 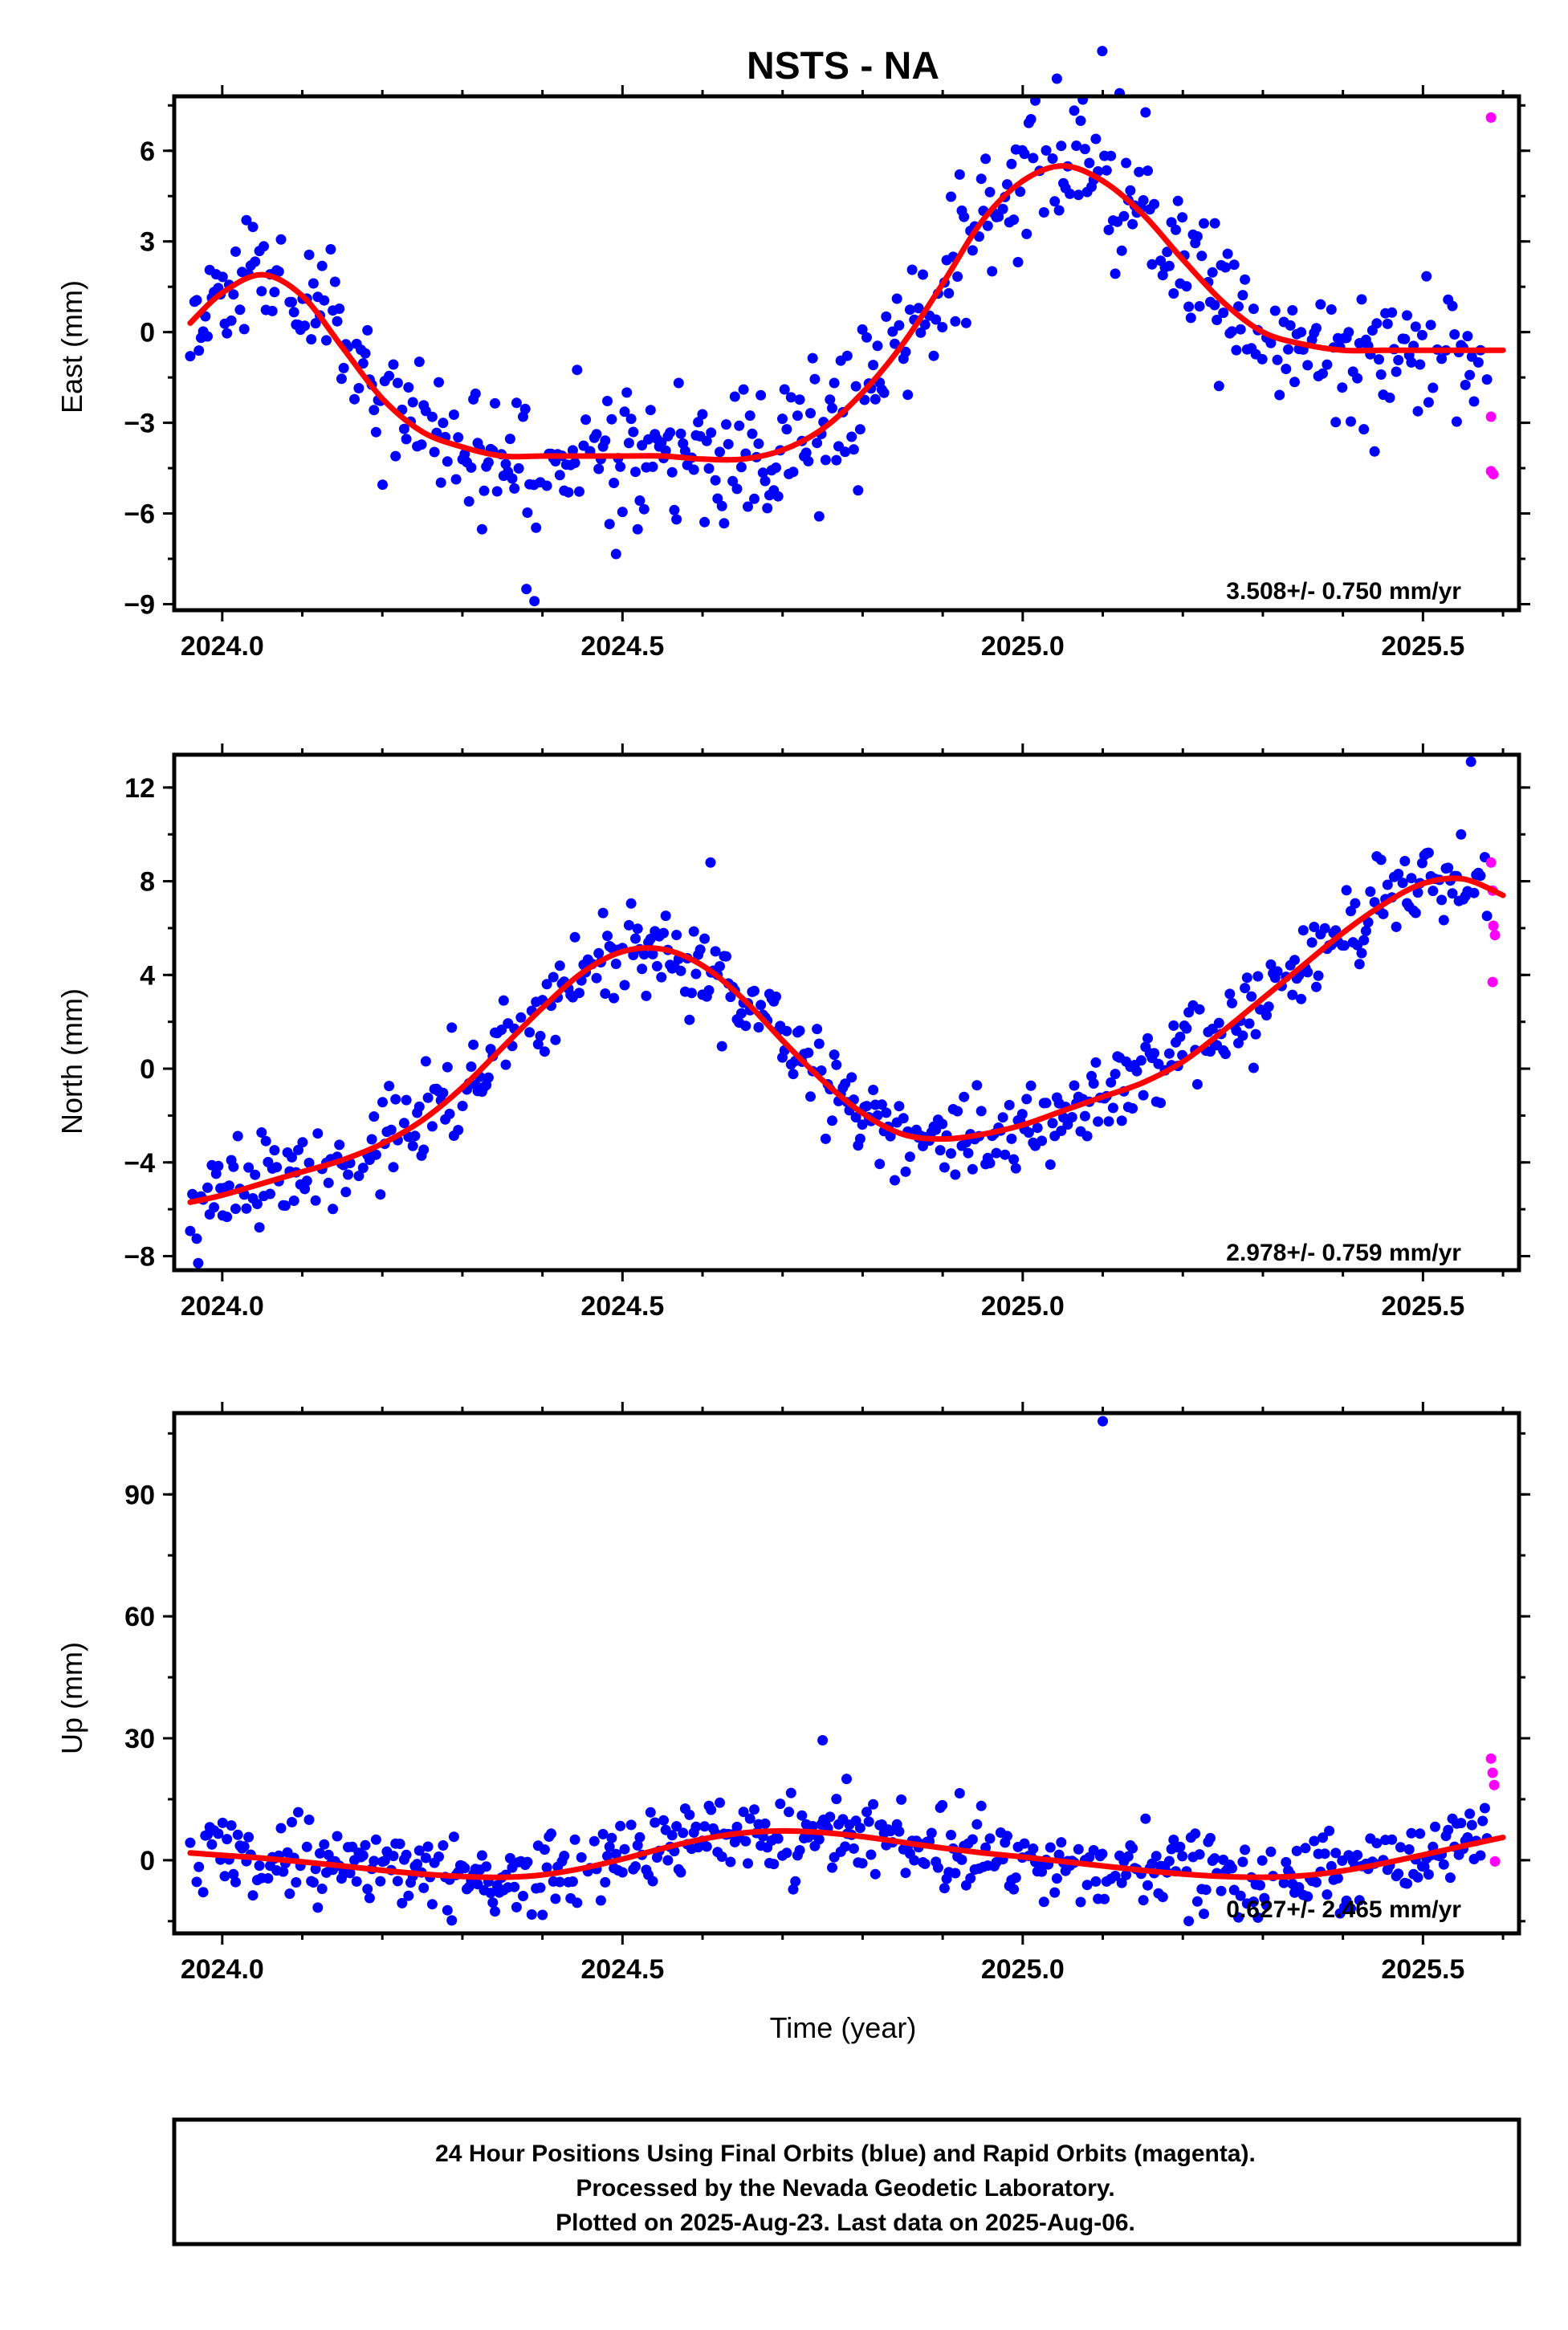 I want to click on north-rate-label: 2.978+/- 0.759 mm/yr, so click(x=1343, y=1253).